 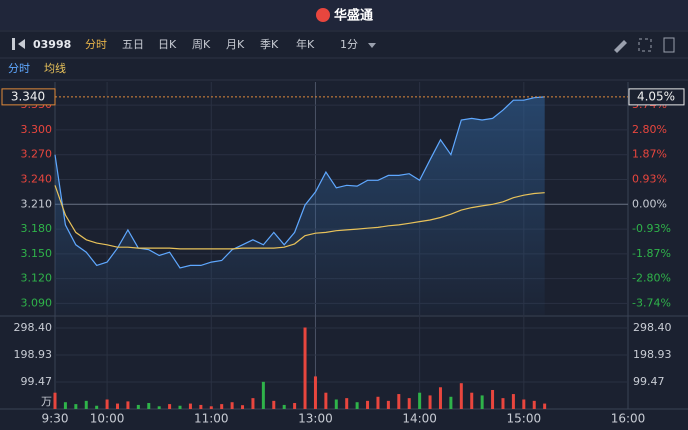 I want to click on y-tick-label: 198.93, so click(x=33, y=354).